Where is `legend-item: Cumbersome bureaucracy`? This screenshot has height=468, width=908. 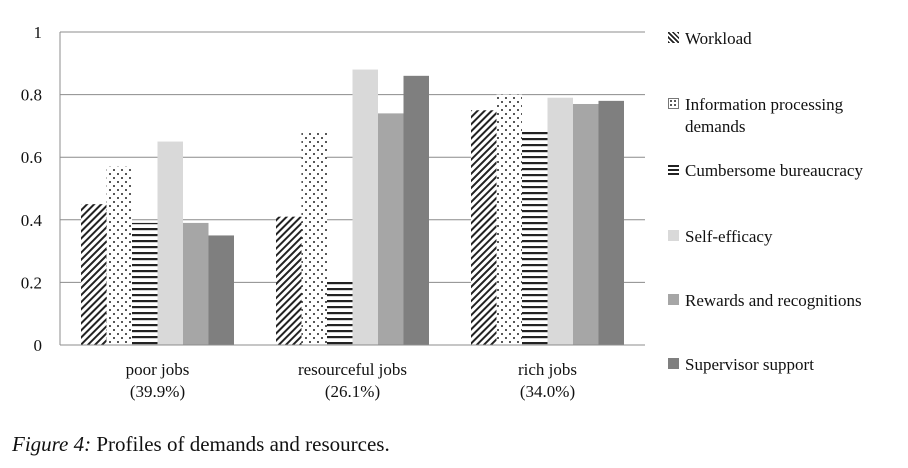 legend-item: Cumbersome bureaucracy is located at coordinates (784, 171).